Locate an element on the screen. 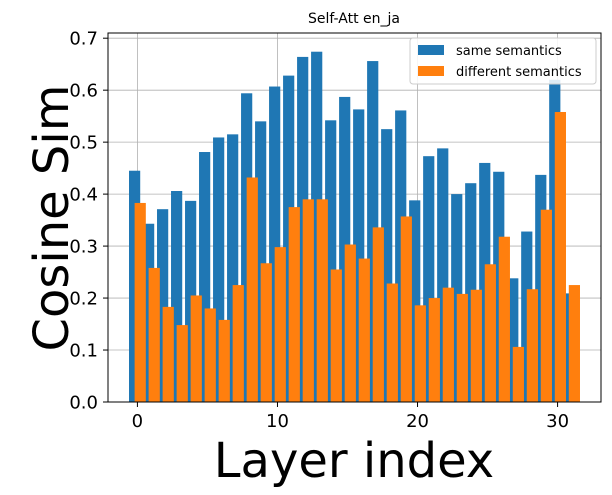 This screenshot has height=495, width=612. y-tick-label: 0.7 is located at coordinates (83, 39).